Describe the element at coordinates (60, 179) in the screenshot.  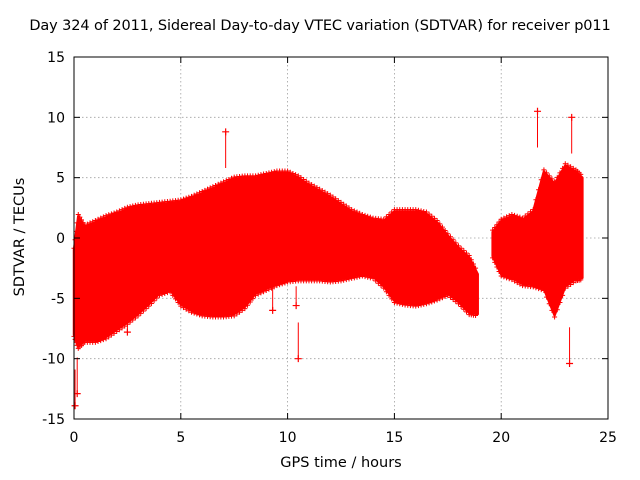
I see `y-tick-label: 5` at that location.